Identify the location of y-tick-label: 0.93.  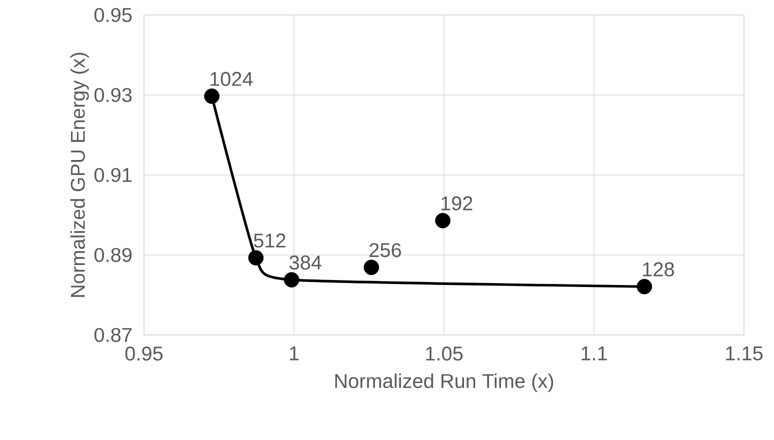
(113, 95).